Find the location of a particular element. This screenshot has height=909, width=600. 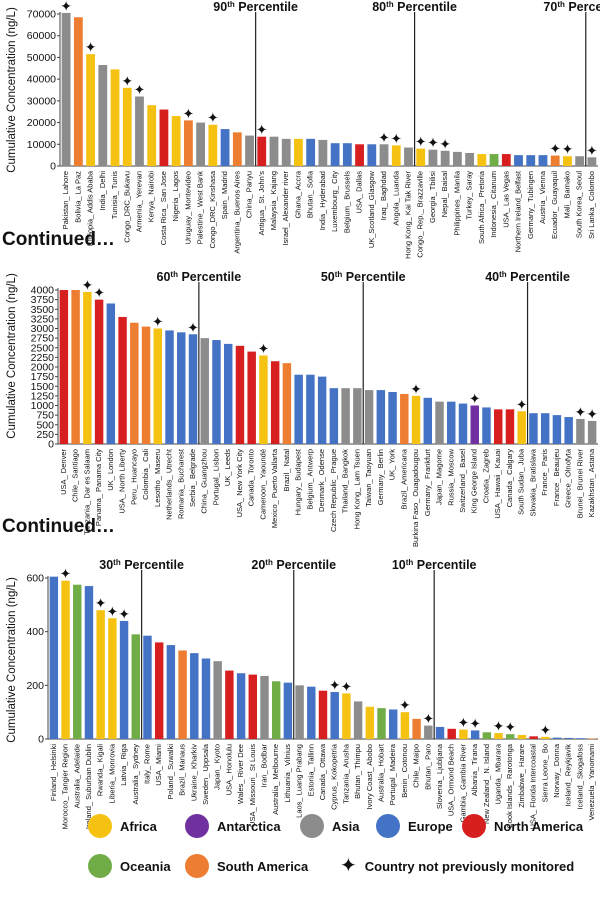

north-america-swatch is located at coordinates (474, 826).